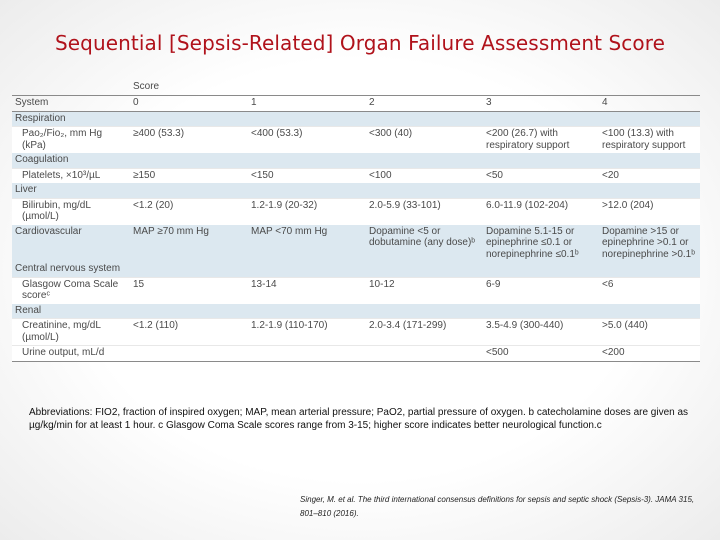 This screenshot has height=540, width=720. I want to click on table-cell: 13-14, so click(307, 290).